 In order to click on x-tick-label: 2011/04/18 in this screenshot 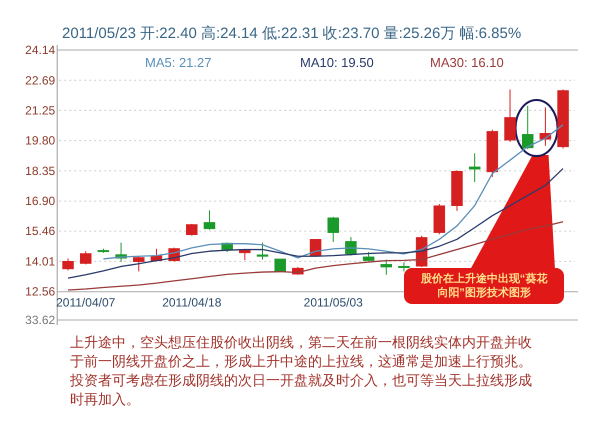, I will do `click(192, 303)`.